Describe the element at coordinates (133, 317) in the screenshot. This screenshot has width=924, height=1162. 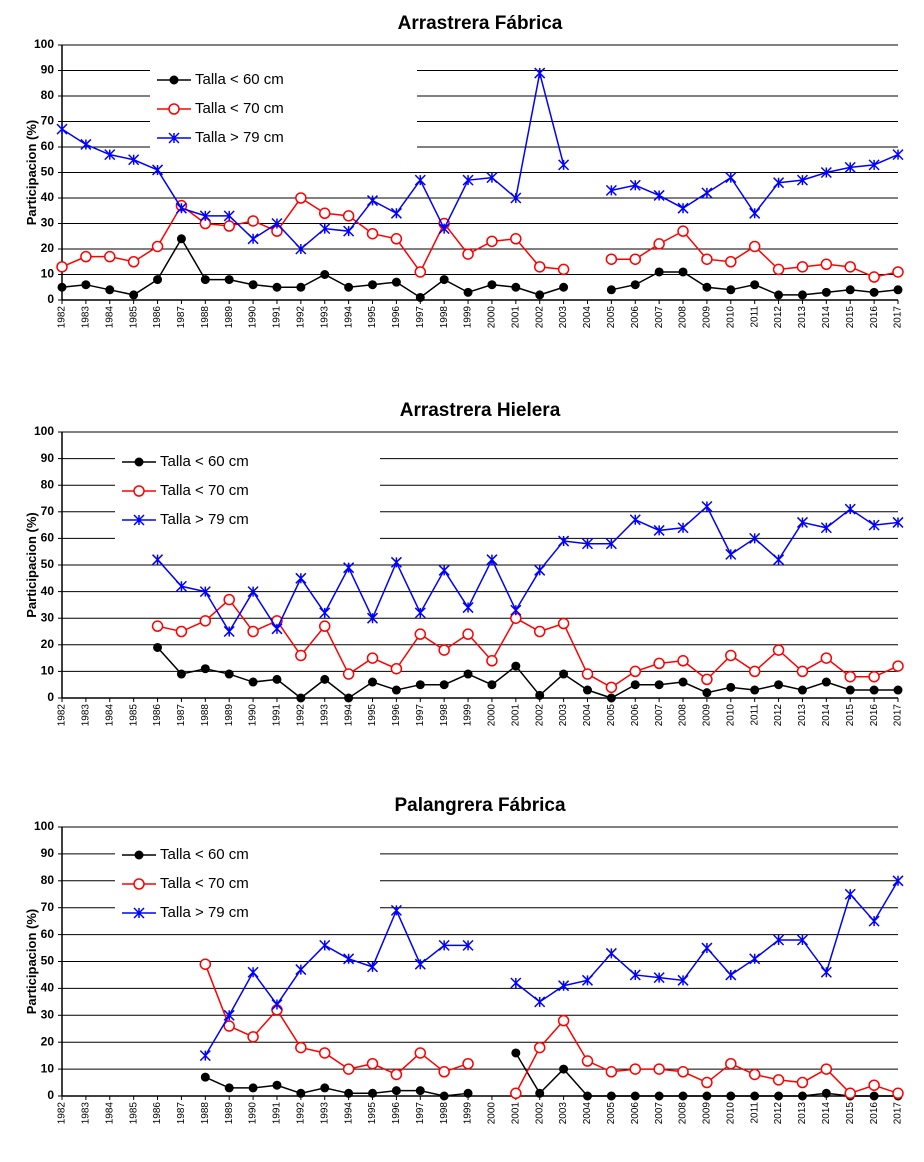
I see `x-tick-label: 1985` at that location.